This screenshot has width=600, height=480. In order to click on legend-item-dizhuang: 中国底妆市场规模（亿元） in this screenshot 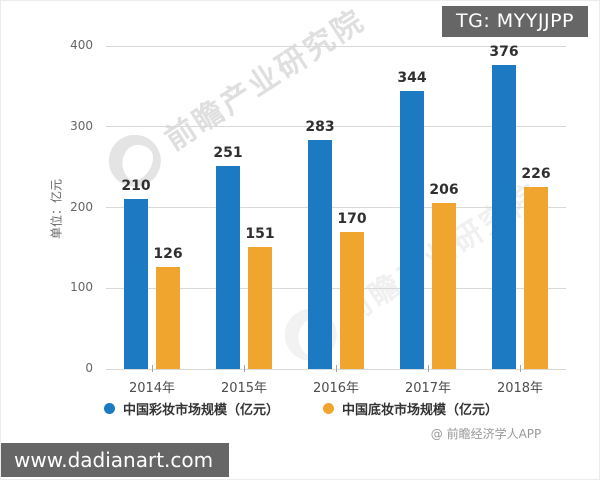, I will do `click(410, 408)`.